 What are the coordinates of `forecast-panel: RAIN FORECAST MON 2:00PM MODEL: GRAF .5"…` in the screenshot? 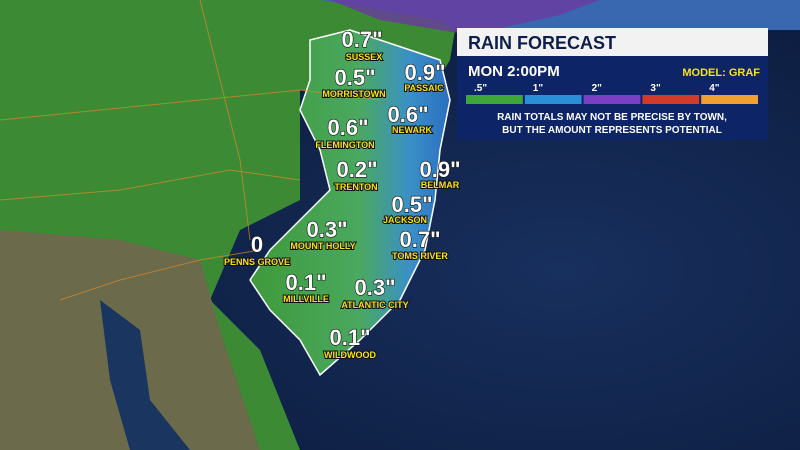 It's located at (612, 84).